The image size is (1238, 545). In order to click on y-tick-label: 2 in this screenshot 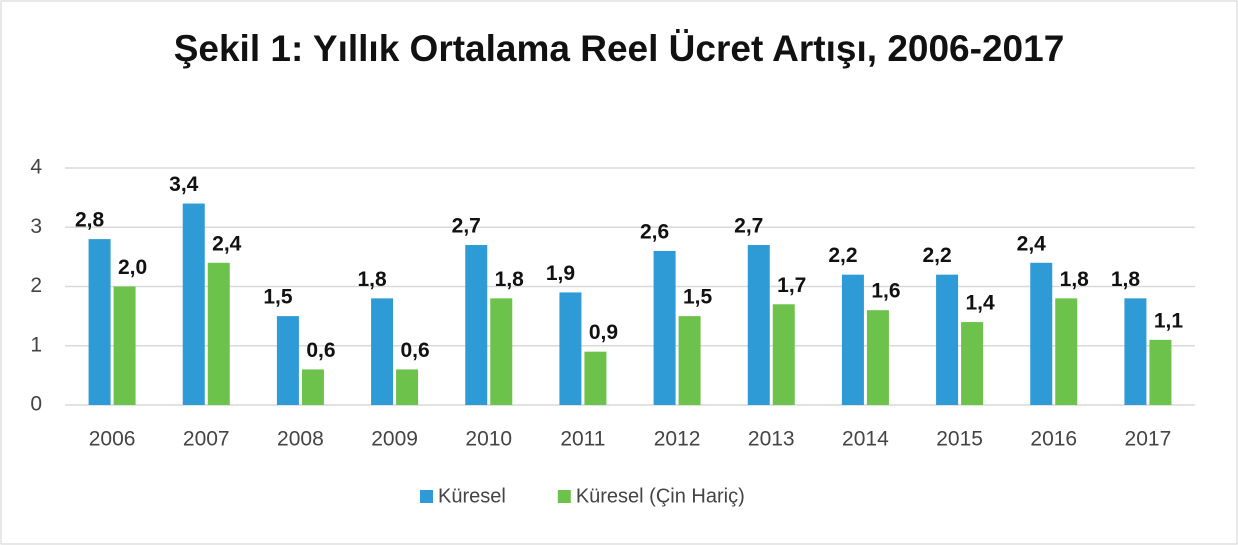, I will do `click(36, 285)`.